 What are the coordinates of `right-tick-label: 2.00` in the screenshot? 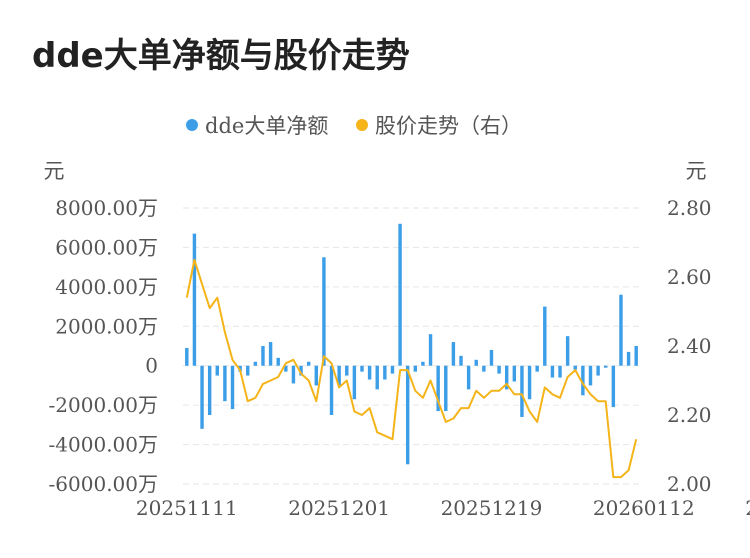 It's located at (689, 484).